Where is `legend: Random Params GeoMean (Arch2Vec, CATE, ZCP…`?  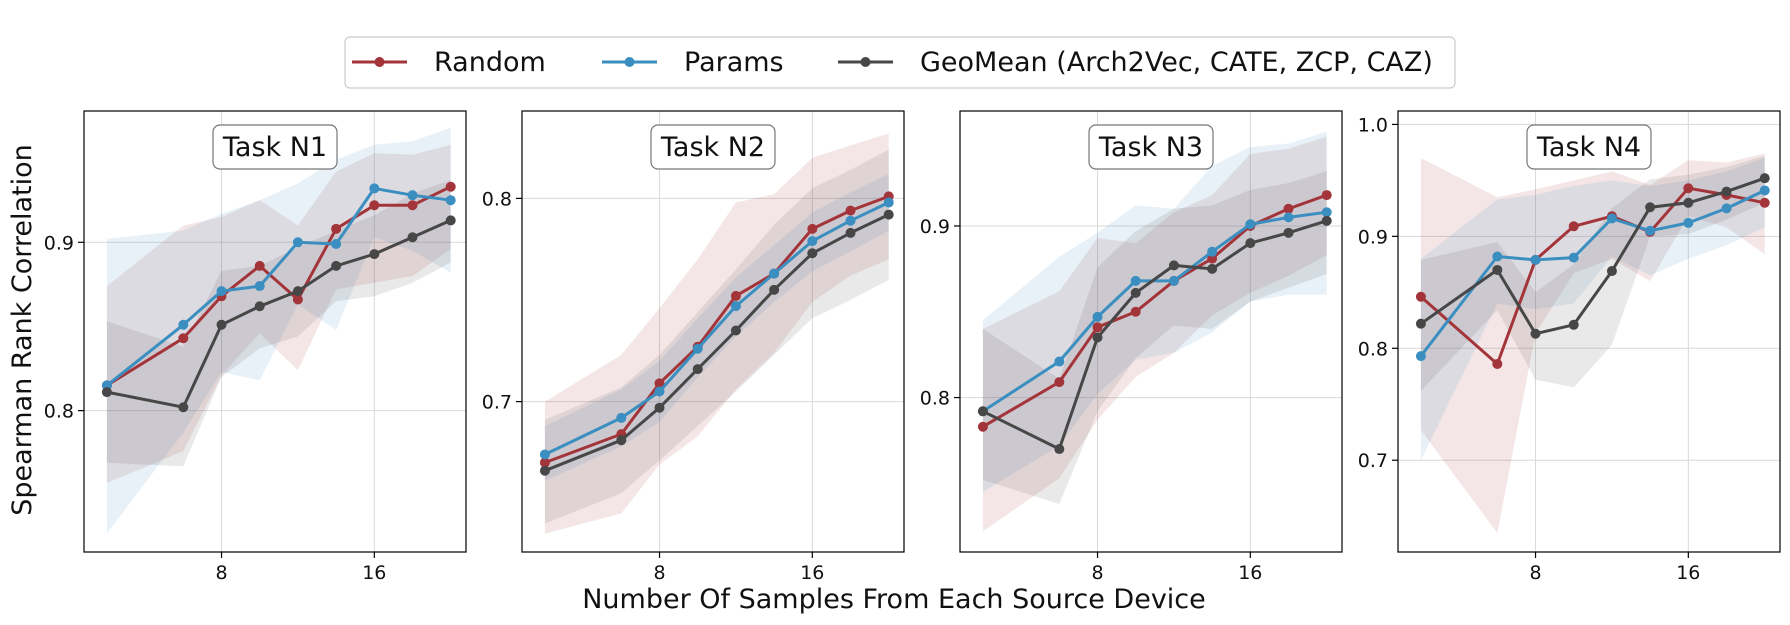
legend: Random Params GeoMean (Arch2Vec, CATE, ZCP… is located at coordinates (900, 62).